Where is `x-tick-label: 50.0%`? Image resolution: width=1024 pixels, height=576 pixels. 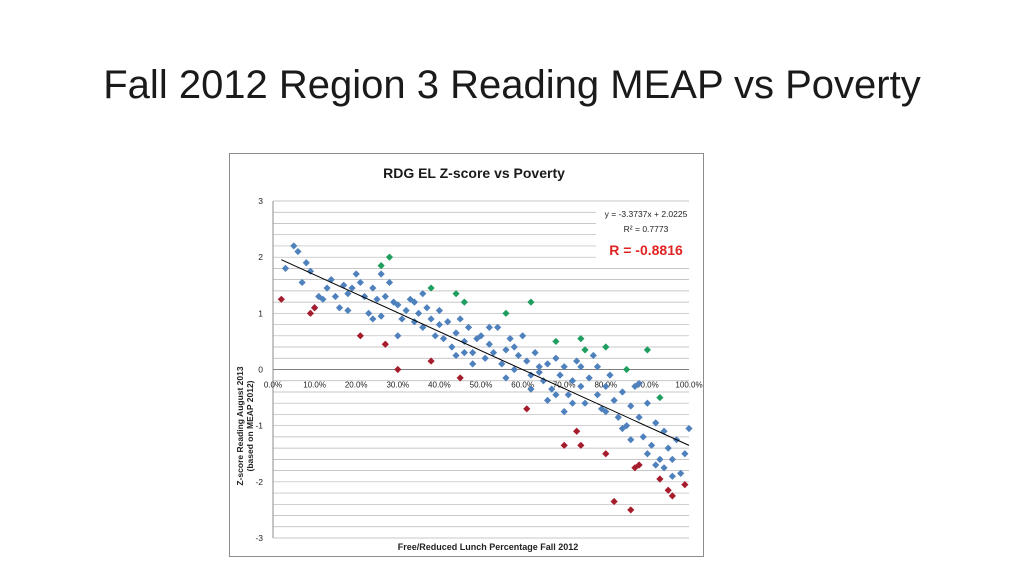
x-tick-label: 50.0% is located at coordinates (481, 385).